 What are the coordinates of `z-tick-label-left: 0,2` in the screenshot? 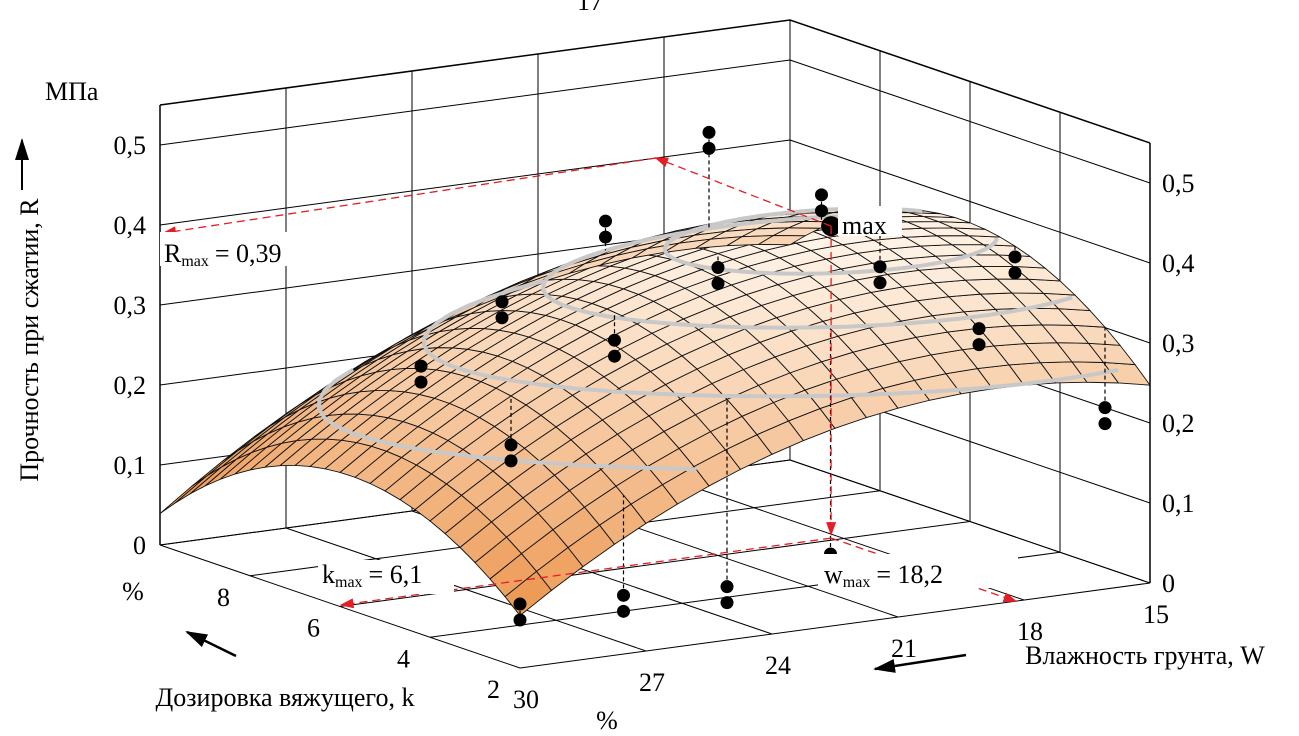 It's located at (130, 385).